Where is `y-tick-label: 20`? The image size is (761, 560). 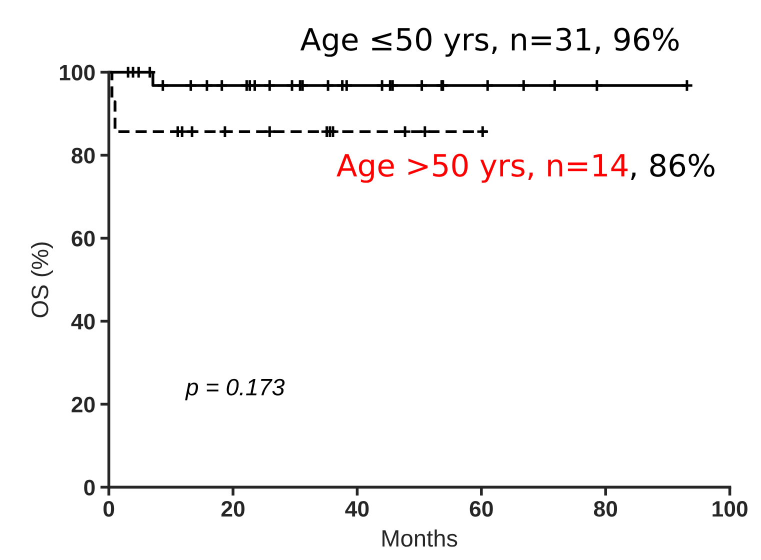
y-tick-label: 20 is located at coordinates (83, 404).